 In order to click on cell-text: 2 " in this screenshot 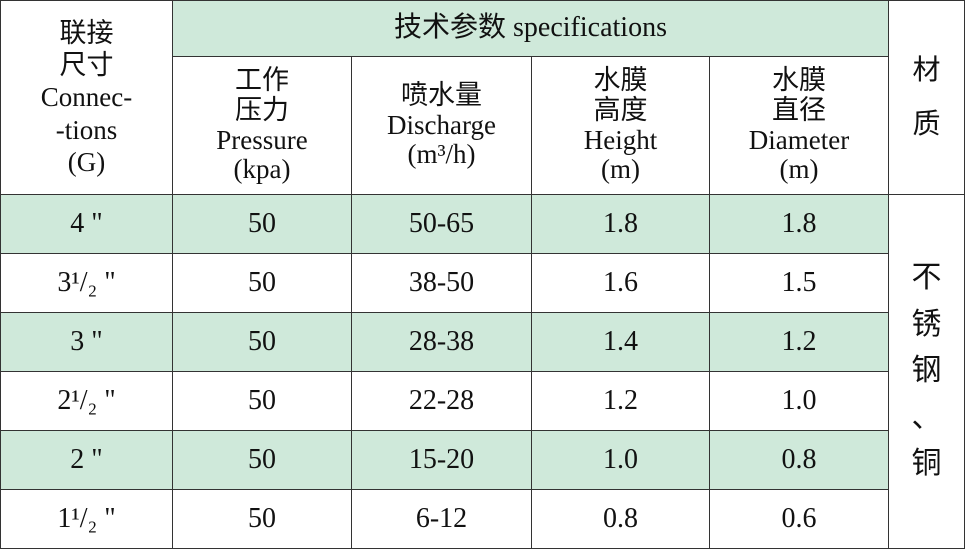, I will do `click(86, 459)`.